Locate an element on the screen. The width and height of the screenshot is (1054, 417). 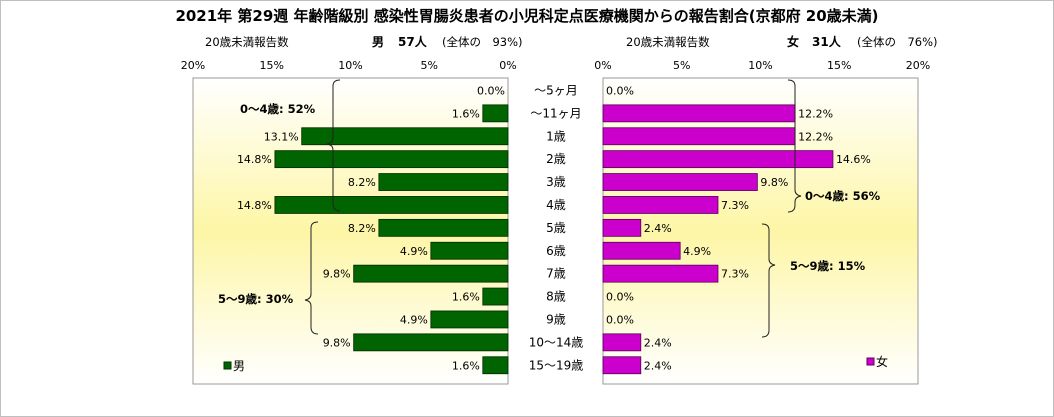
male-axis-tick-label: 15% is located at coordinates (272, 65).